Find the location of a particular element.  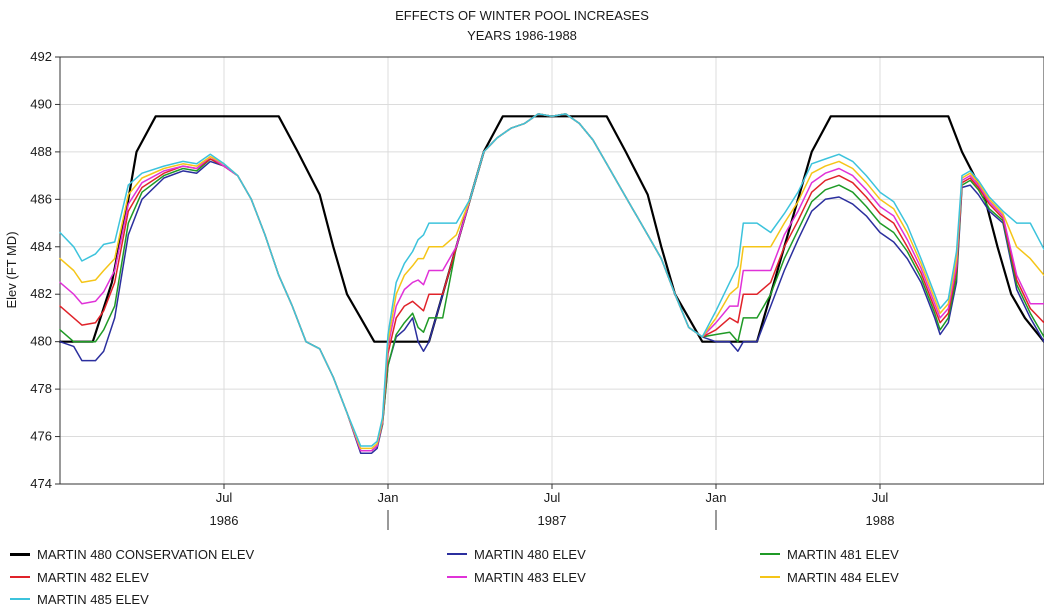

y-axis: 474 476 478 480 482 484 486 488 490 492 is located at coordinates (45, 270).